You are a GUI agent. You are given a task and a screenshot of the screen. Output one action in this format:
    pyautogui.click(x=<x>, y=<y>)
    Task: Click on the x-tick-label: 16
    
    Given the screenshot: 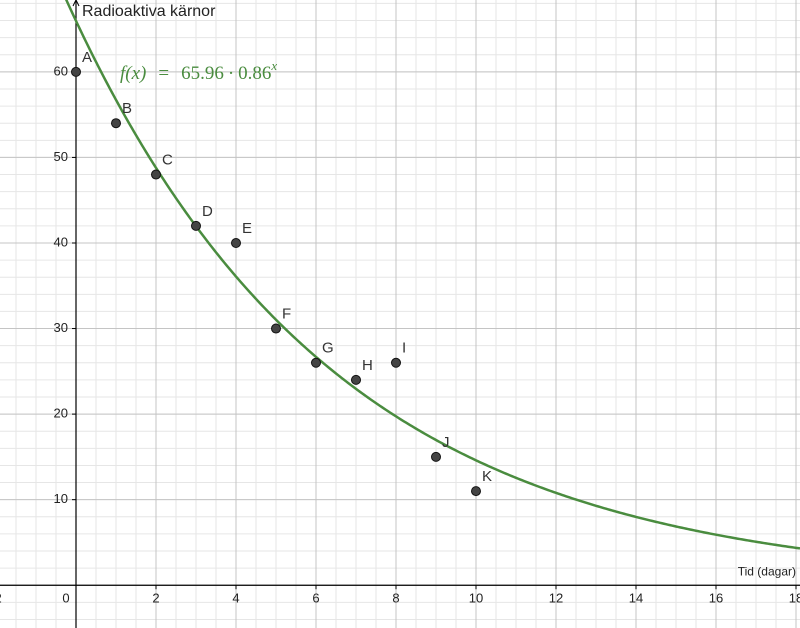 What is the action you would take?
    pyautogui.click(x=716, y=598)
    